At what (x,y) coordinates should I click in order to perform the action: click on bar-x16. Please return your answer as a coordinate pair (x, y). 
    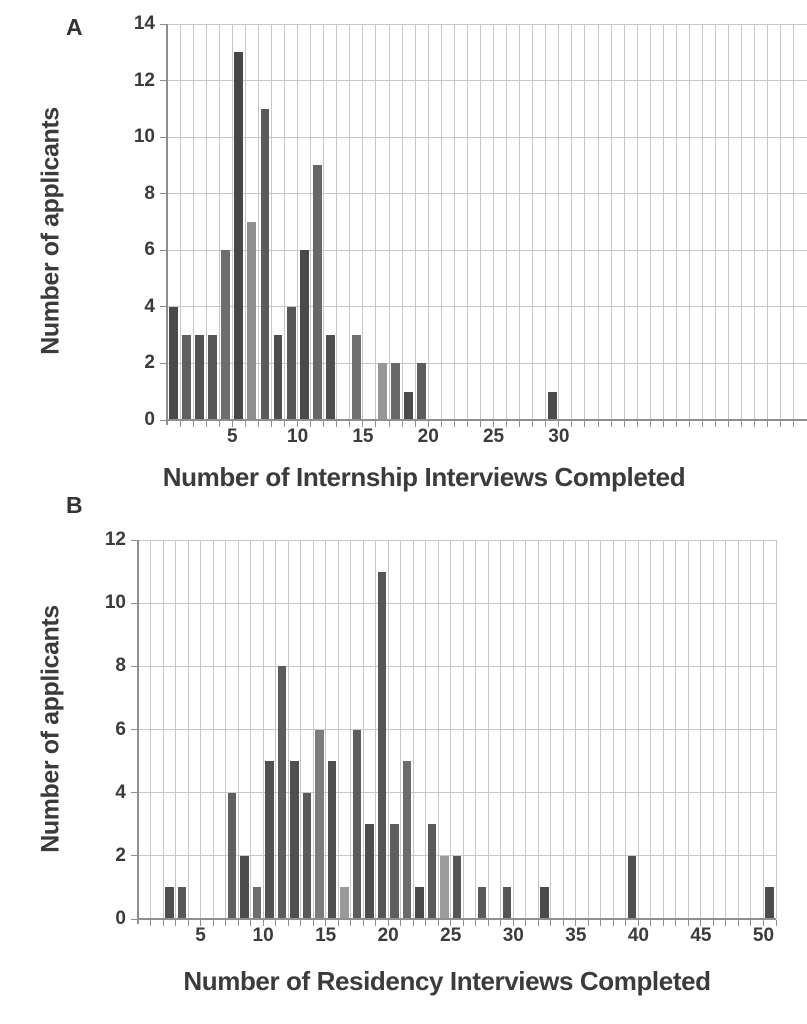
    Looking at the image, I should click on (332, 840).